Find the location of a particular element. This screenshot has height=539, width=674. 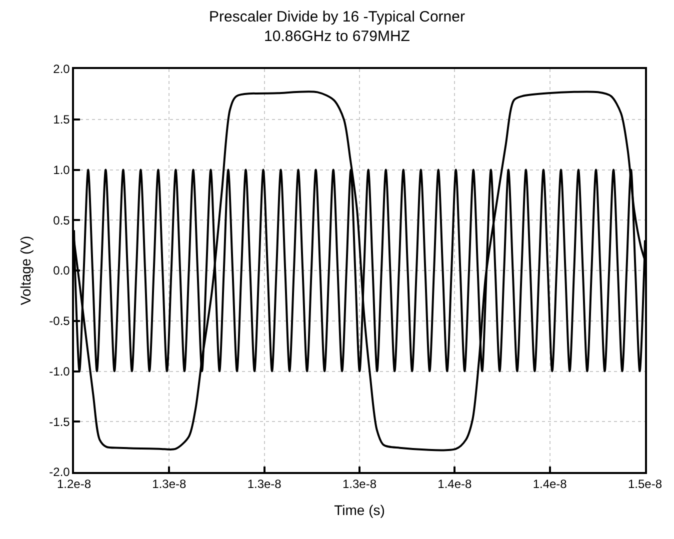

y-tick-label: -2.0 is located at coordinates (59, 472).